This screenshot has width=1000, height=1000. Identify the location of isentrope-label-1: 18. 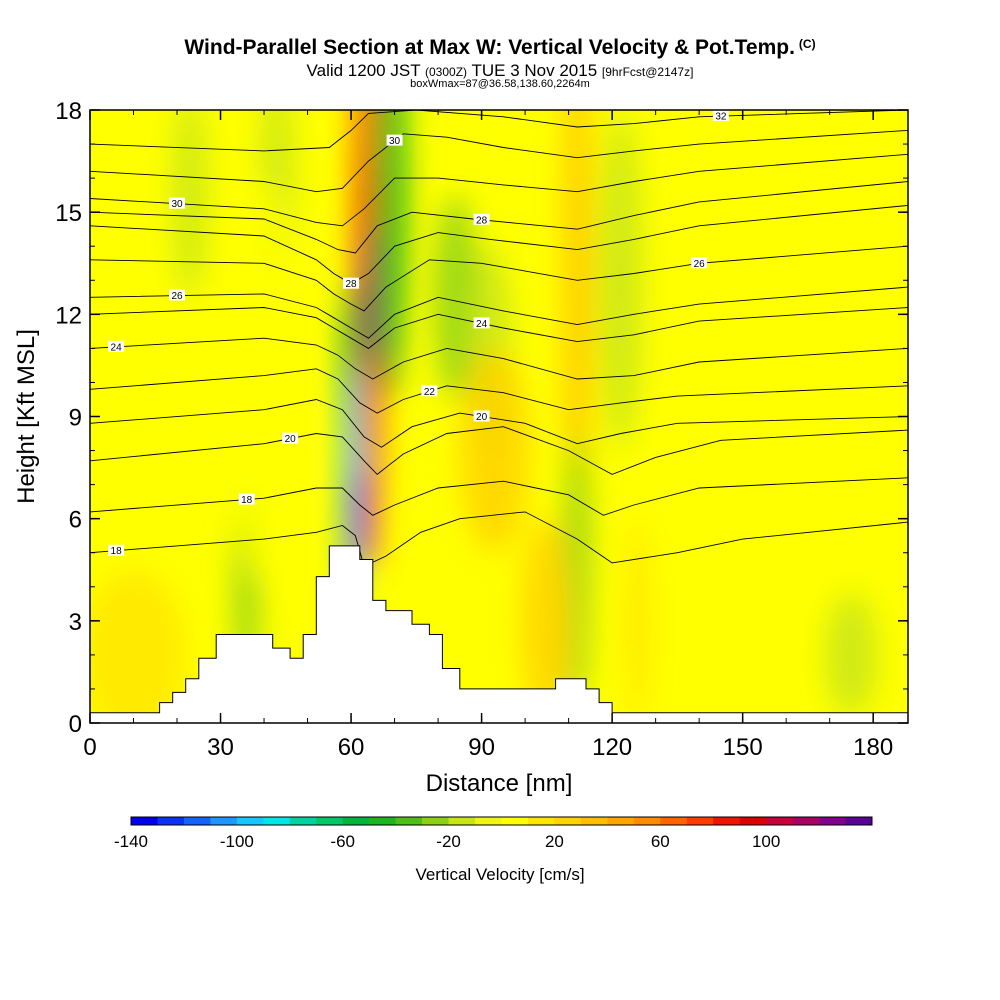
(246, 499).